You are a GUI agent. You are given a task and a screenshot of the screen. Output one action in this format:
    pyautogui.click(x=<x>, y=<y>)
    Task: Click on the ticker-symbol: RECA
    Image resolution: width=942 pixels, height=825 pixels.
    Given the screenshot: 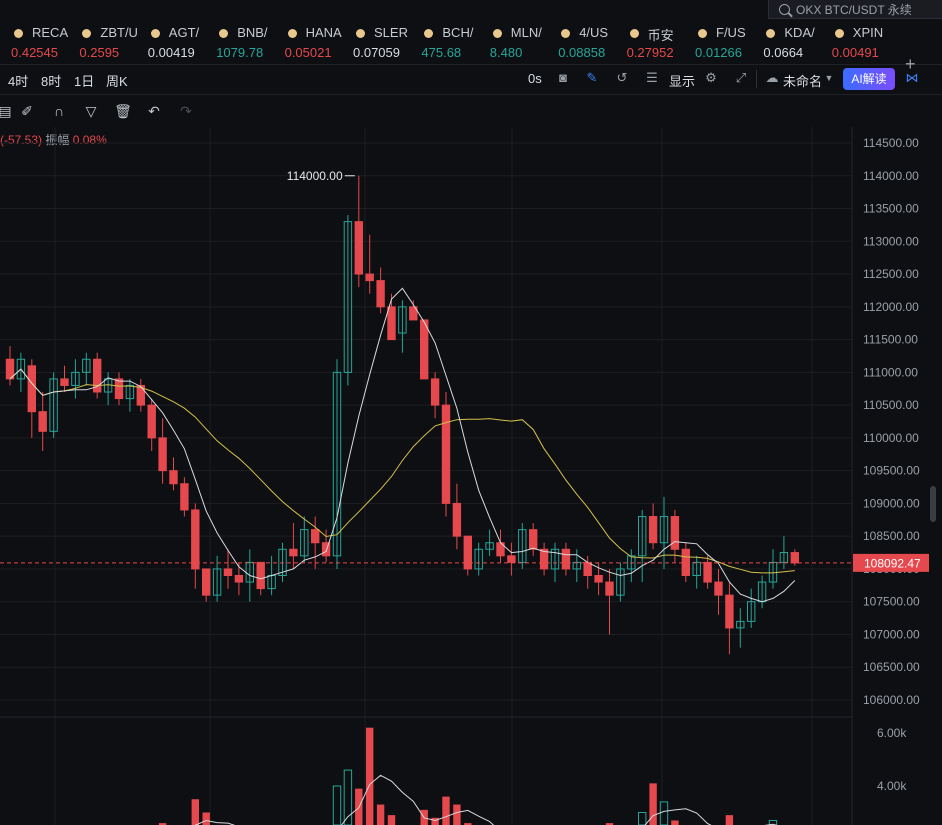 What is the action you would take?
    pyautogui.click(x=50, y=32)
    